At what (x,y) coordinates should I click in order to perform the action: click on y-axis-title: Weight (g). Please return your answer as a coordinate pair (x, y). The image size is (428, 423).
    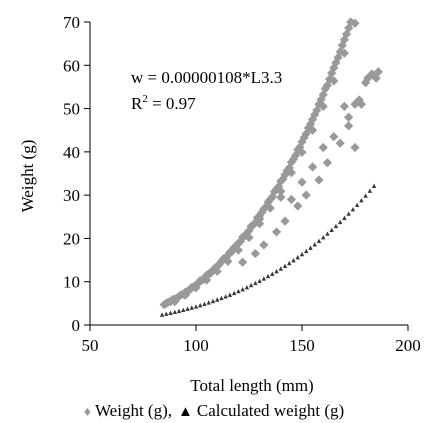
    Looking at the image, I should click on (27, 176).